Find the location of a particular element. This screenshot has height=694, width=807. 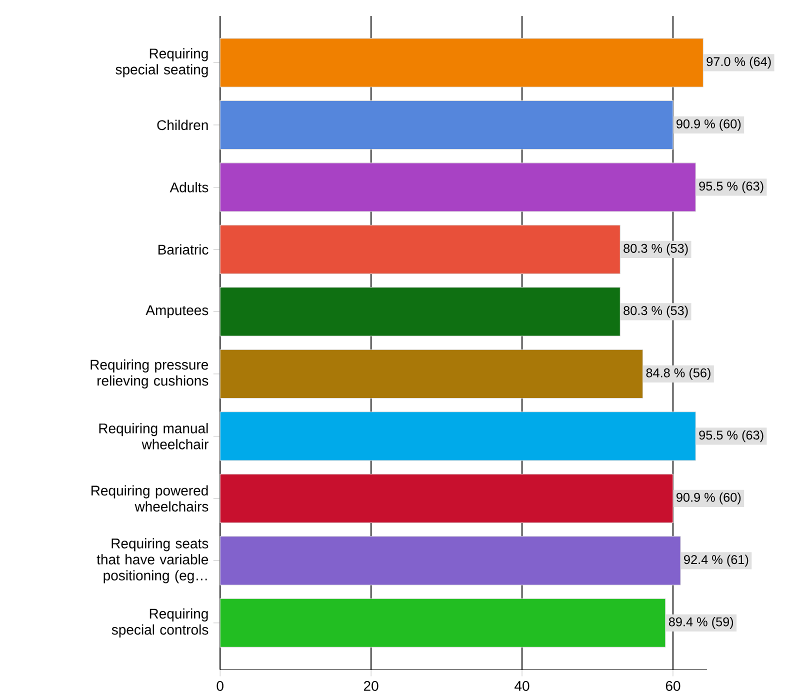

x-tick-label: 0 is located at coordinates (220, 686).